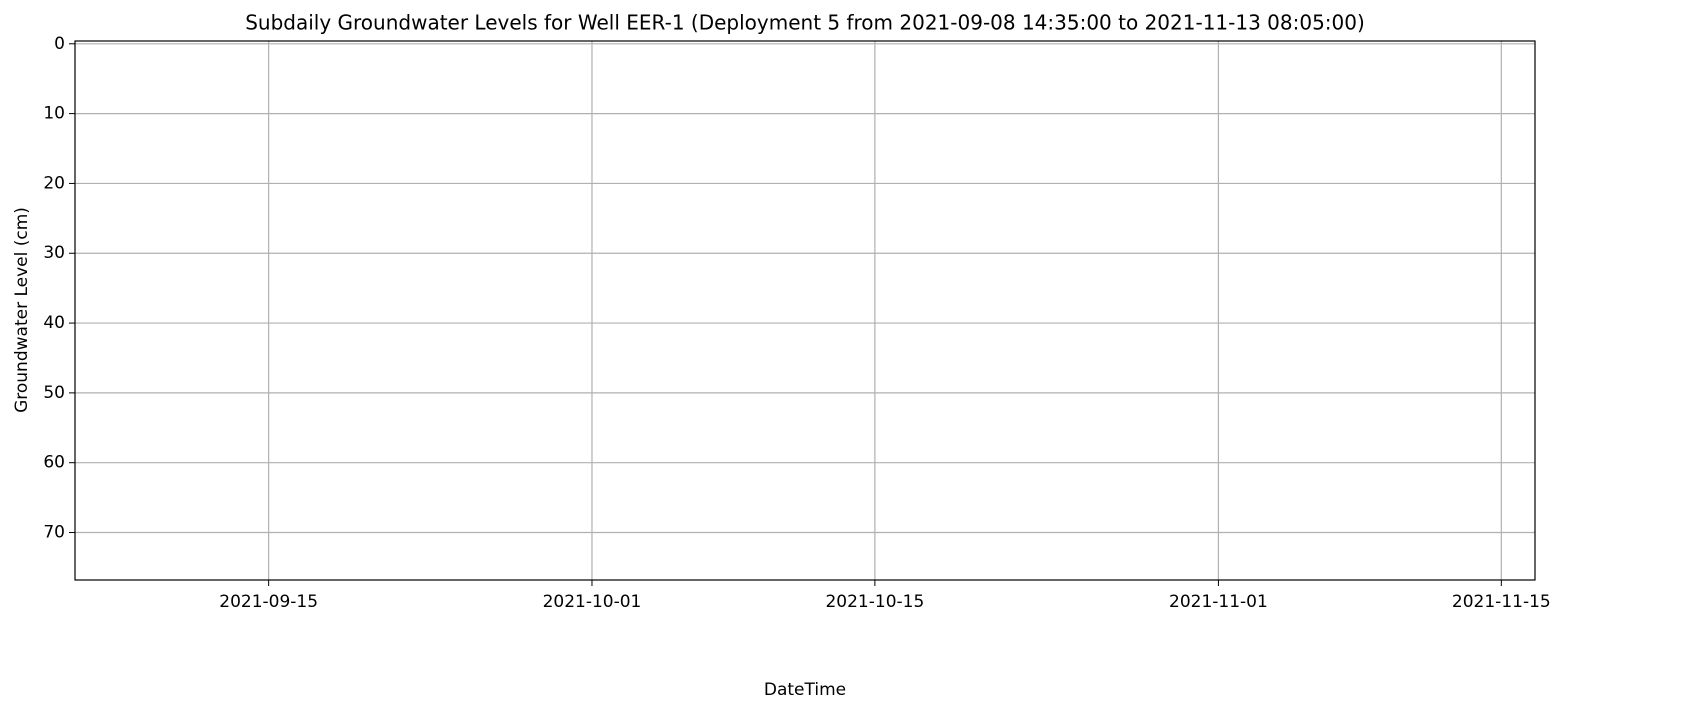  I want to click on x-axis-label: DateTime, so click(805, 690).